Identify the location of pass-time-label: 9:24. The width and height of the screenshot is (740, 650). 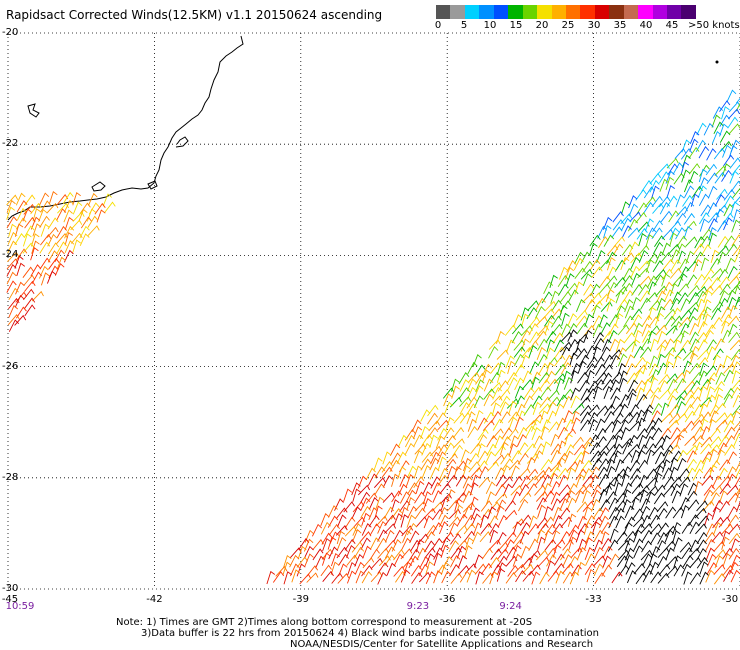
(510, 606).